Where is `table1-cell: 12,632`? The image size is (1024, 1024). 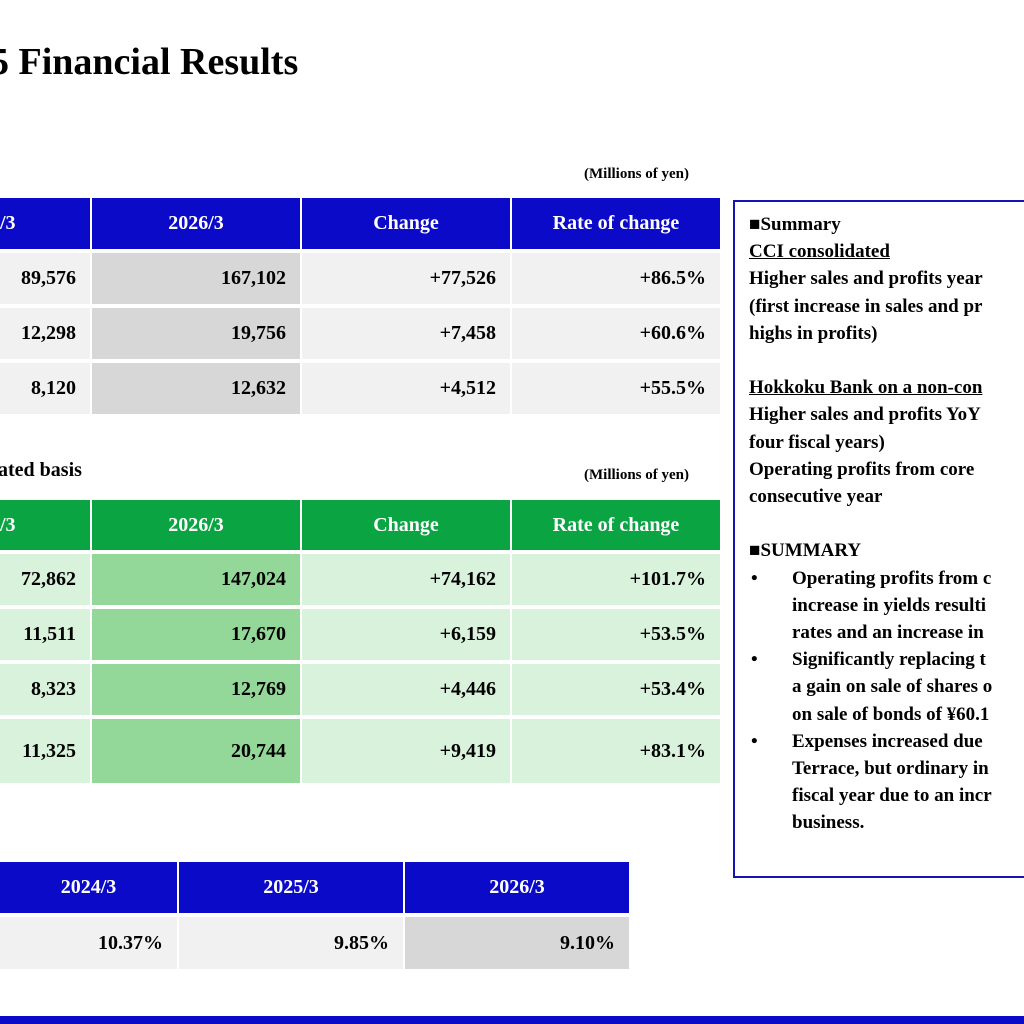
table1-cell: 12,632 is located at coordinates (196, 388).